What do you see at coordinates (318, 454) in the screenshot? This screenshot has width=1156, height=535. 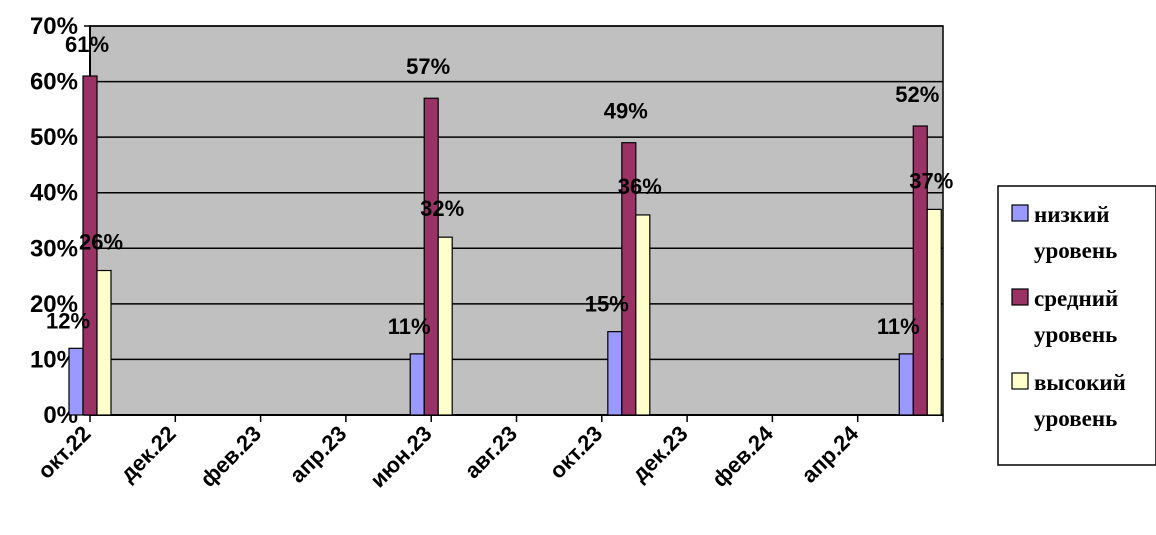 I see `x-tick-label: апр.23` at bounding box center [318, 454].